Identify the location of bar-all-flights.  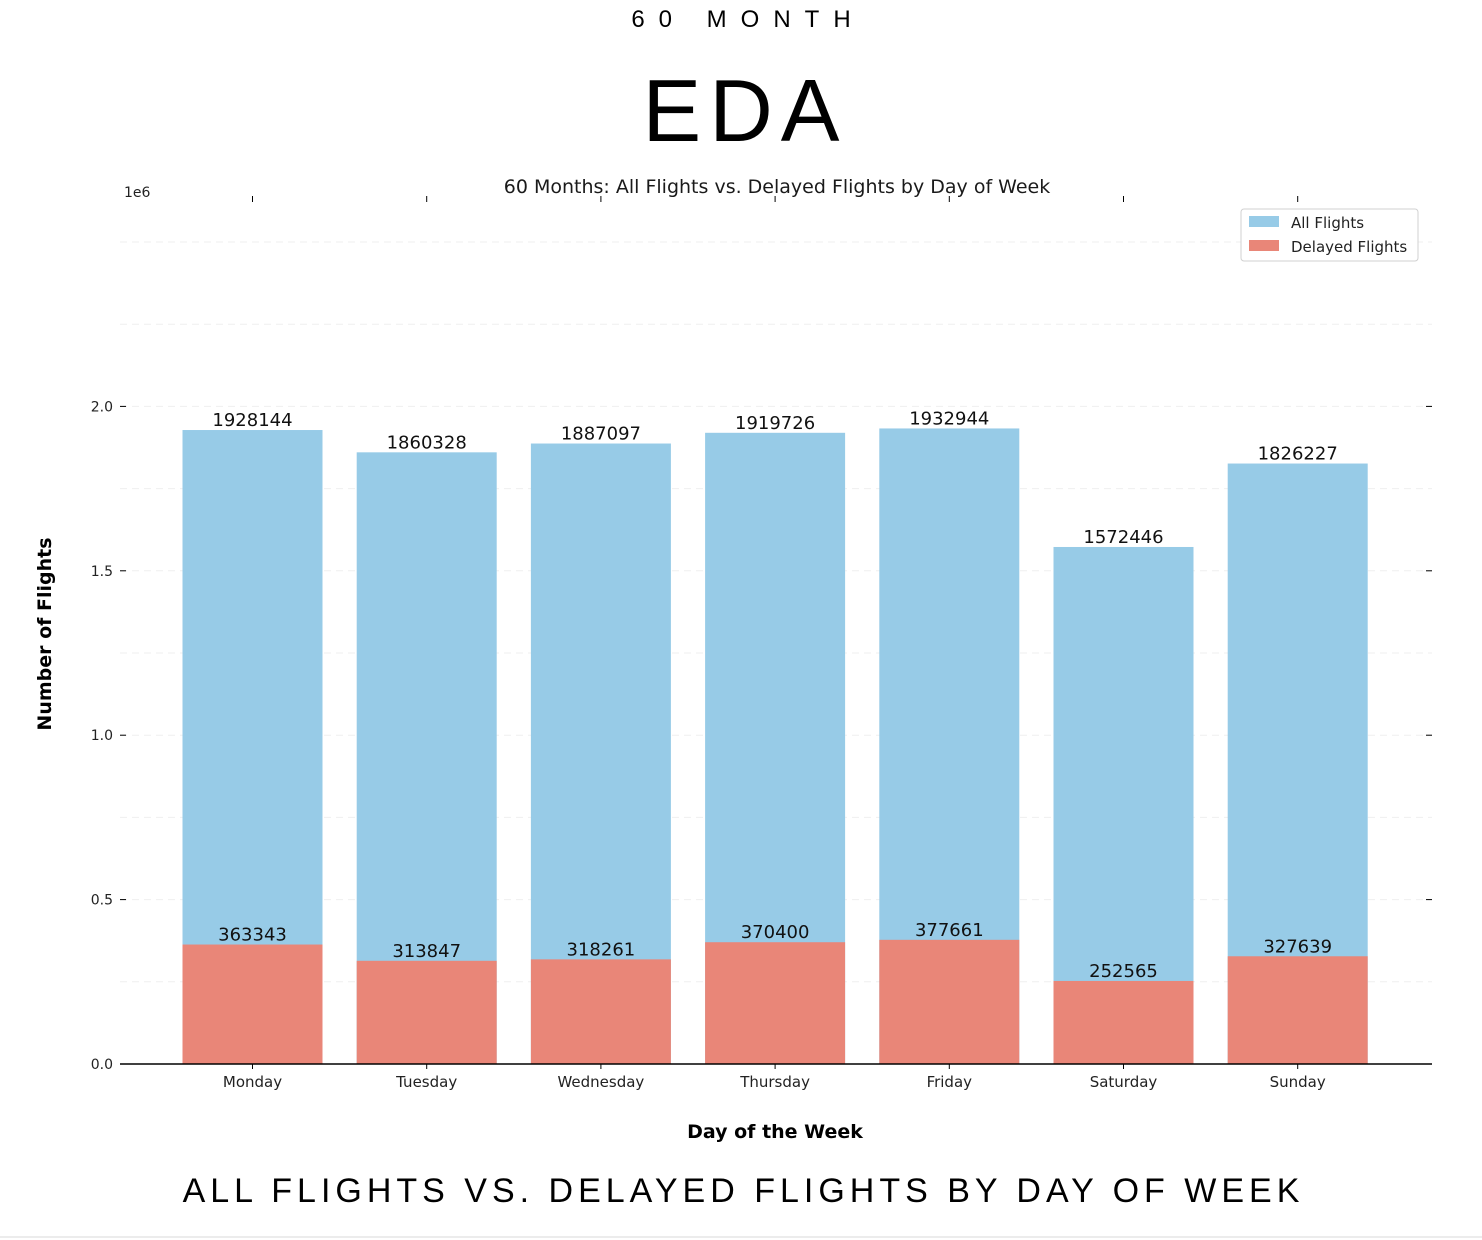
(1123, 805).